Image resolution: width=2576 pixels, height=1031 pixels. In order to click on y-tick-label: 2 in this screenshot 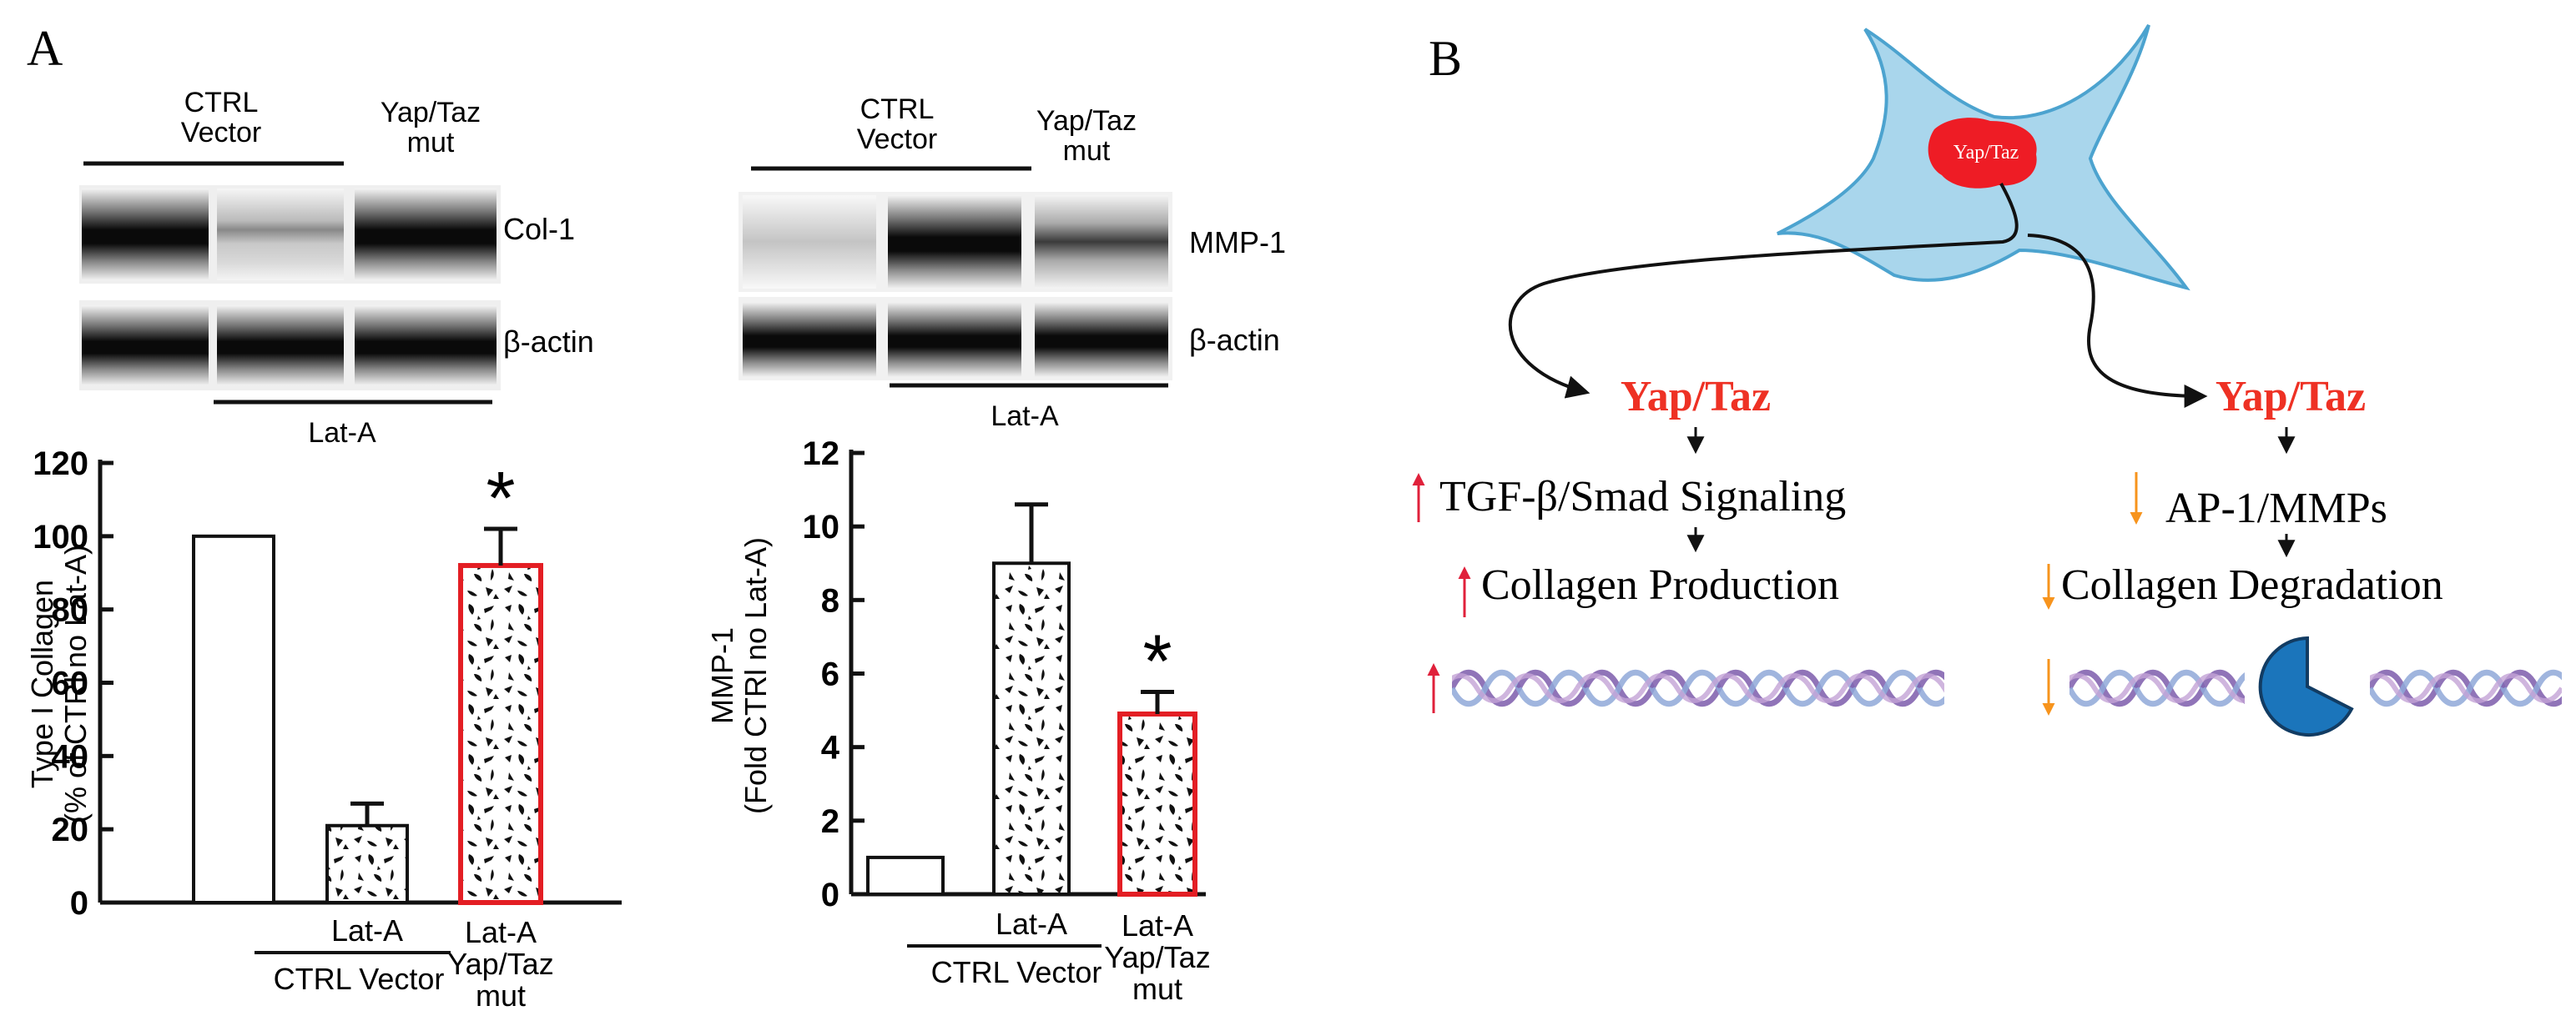, I will do `click(830, 821)`.